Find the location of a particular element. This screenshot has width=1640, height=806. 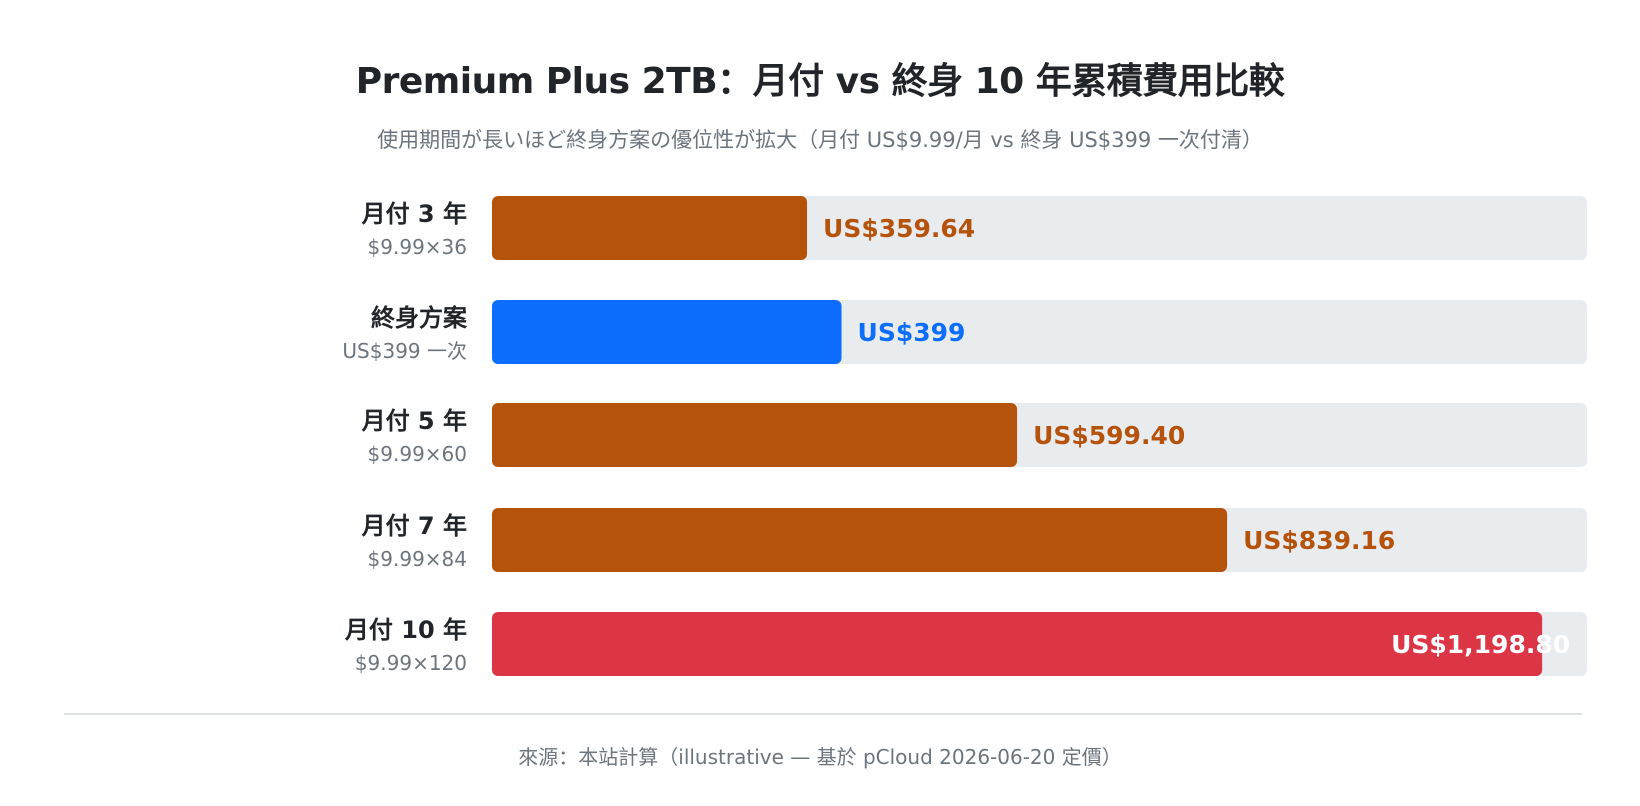

footer-divider is located at coordinates (823, 714).